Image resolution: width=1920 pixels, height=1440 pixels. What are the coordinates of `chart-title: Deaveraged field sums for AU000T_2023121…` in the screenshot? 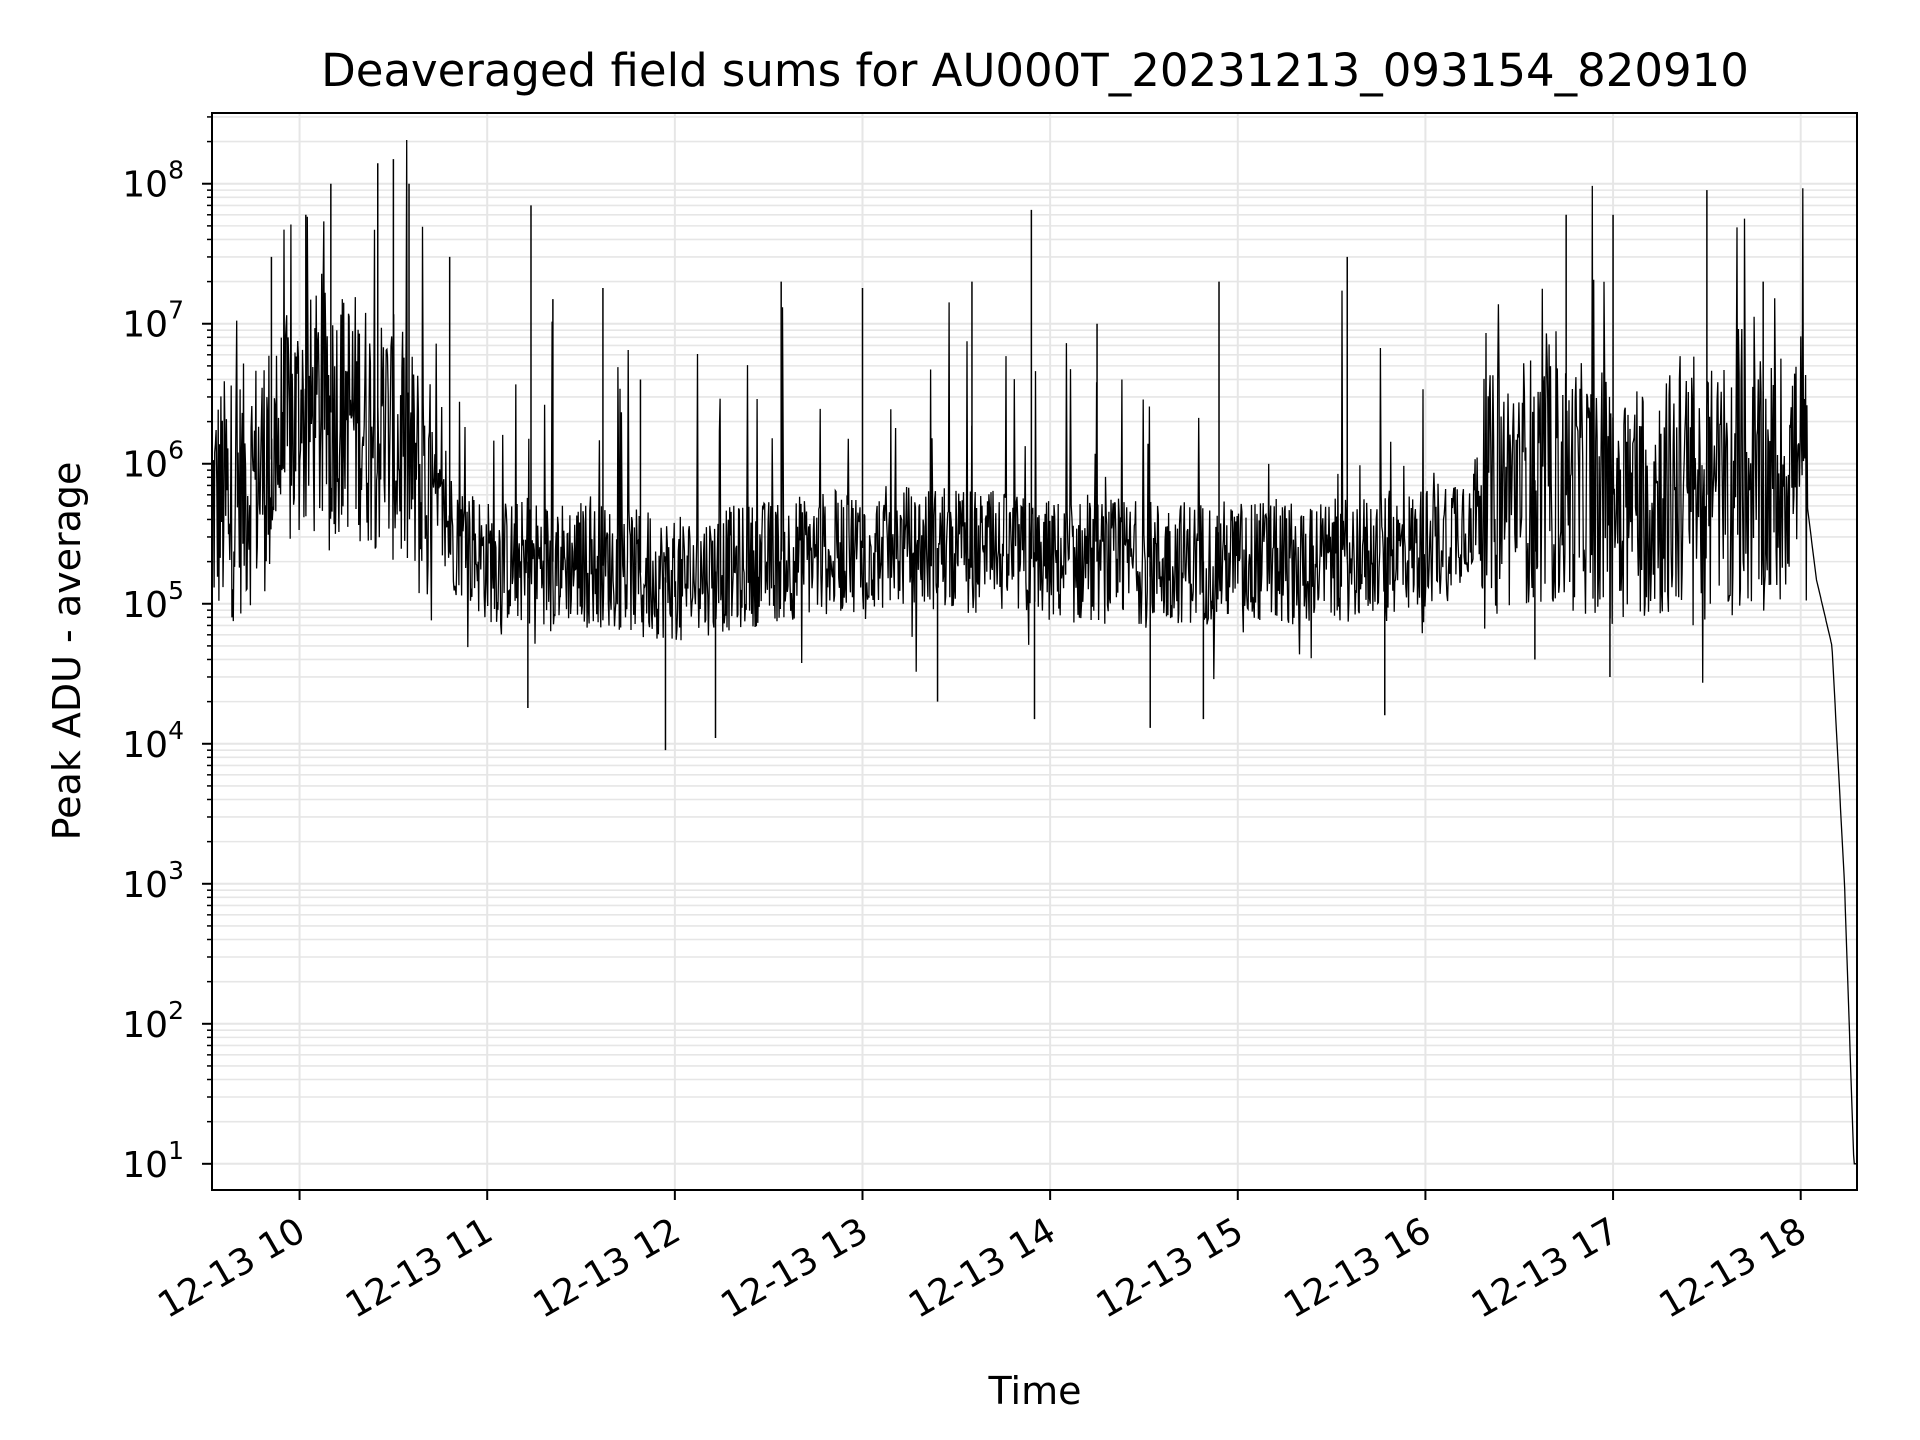 It's located at (1035, 70).